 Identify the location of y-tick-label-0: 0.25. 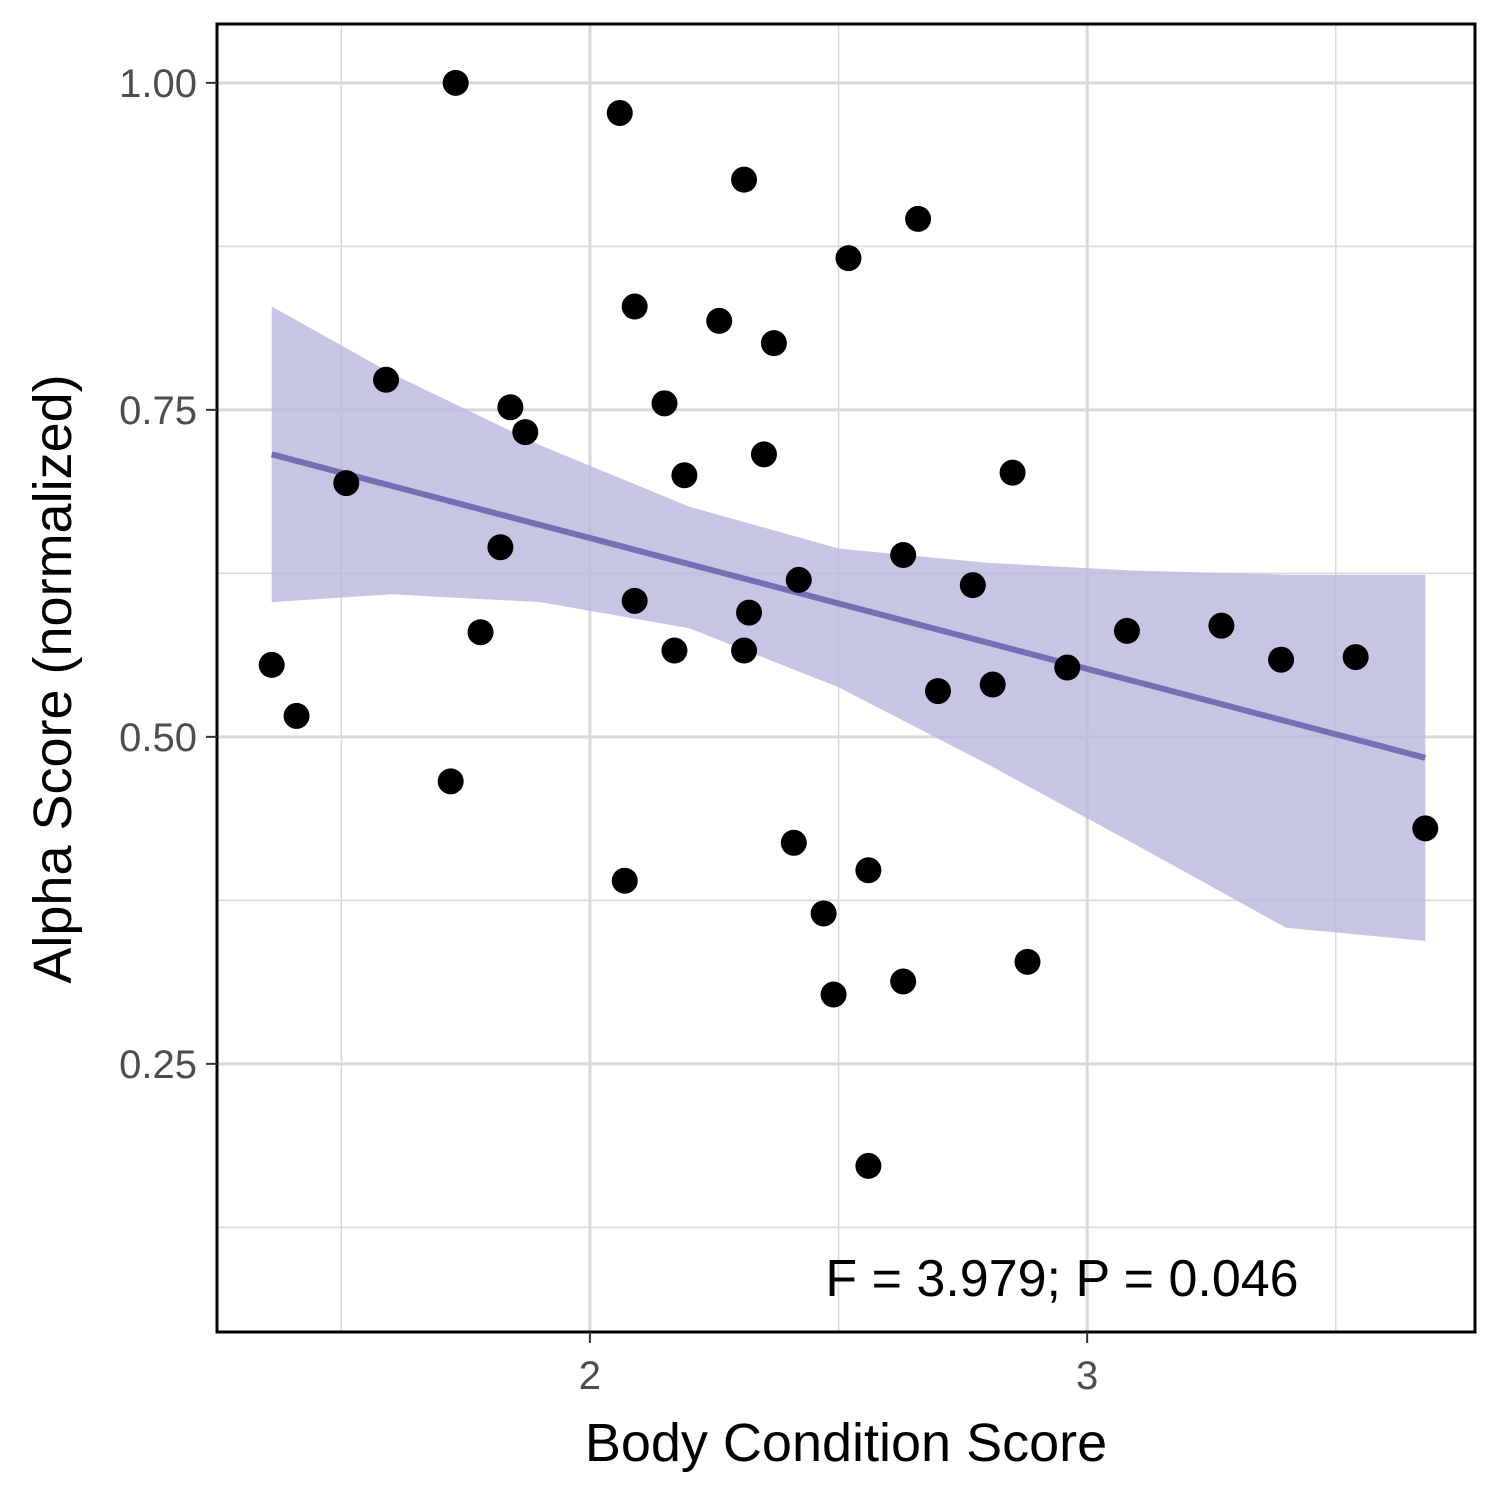
(158, 1065).